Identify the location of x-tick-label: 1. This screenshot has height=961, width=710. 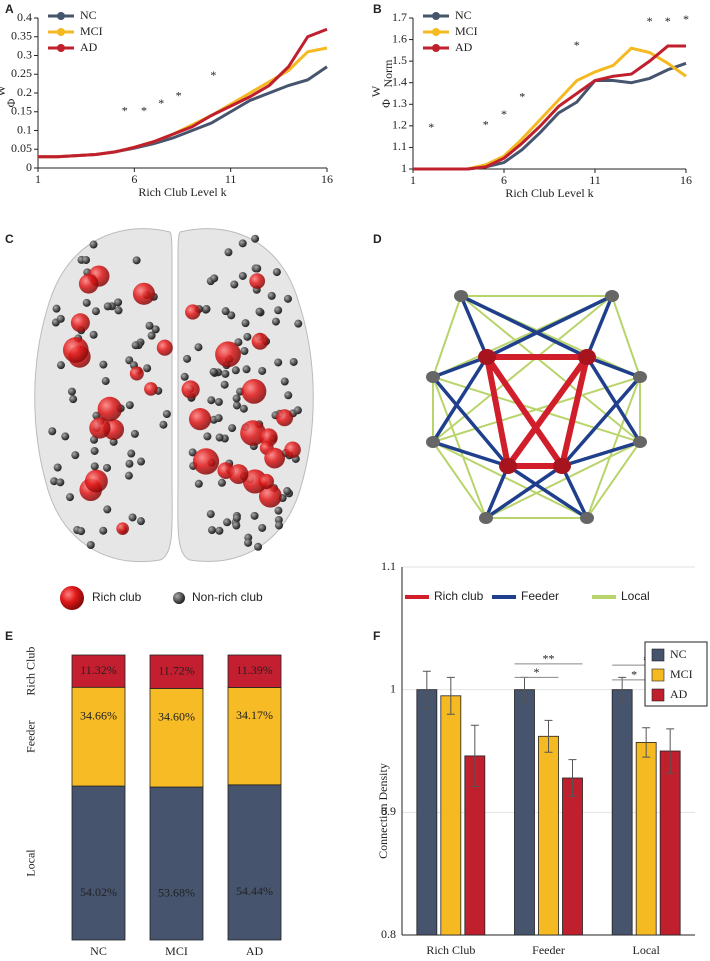
(38, 179).